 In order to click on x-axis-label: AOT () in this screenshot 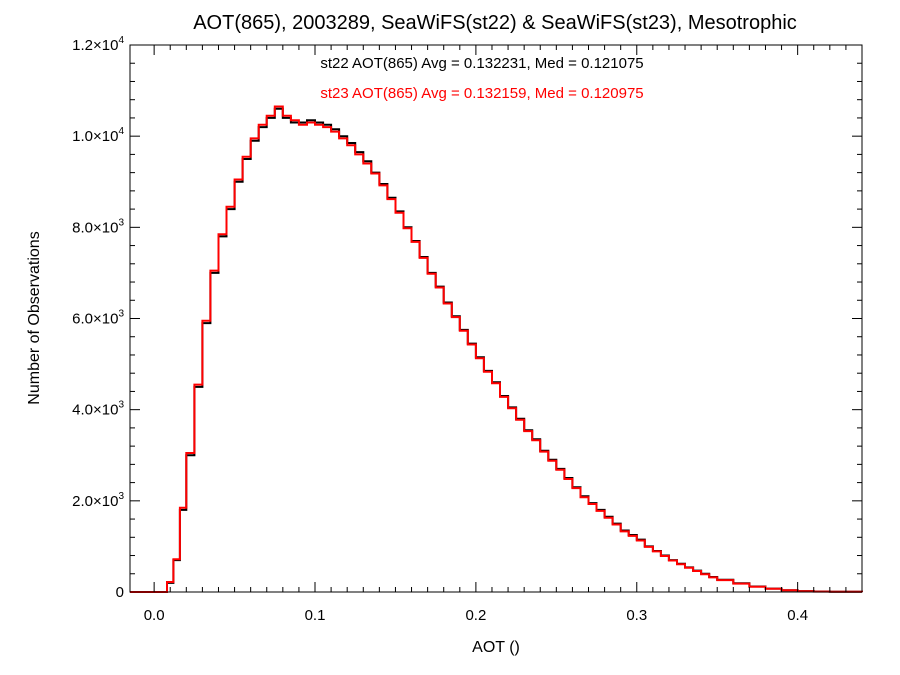, I will do `click(496, 647)`.